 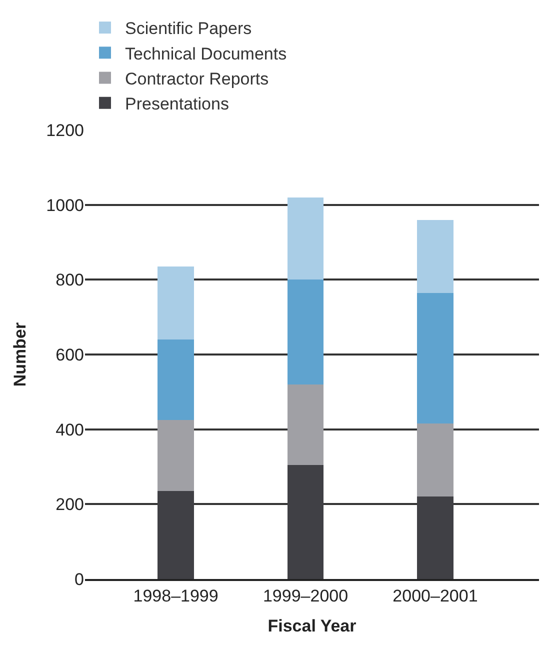 What do you see at coordinates (206, 54) in the screenshot?
I see `legend-label: Technical Documents` at bounding box center [206, 54].